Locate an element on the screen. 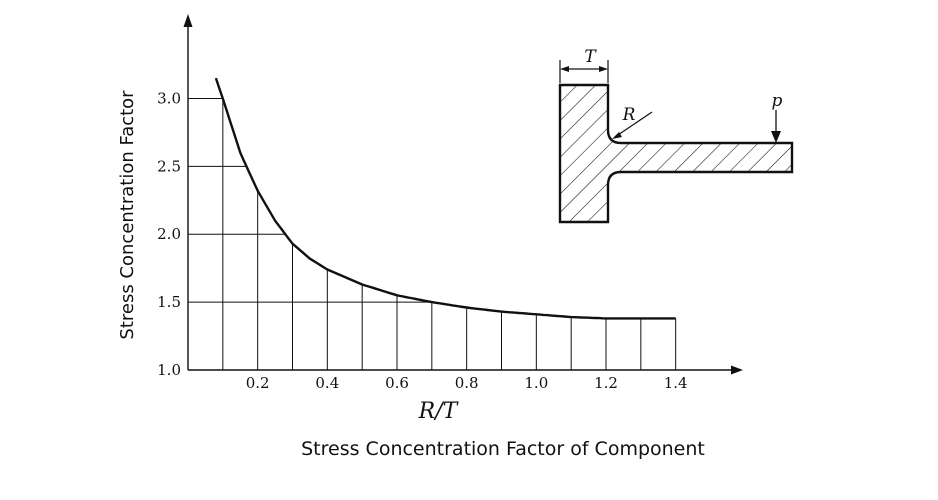 The height and width of the screenshot is (500, 938). dimension-arrow-right-icon is located at coordinates (603, 69).